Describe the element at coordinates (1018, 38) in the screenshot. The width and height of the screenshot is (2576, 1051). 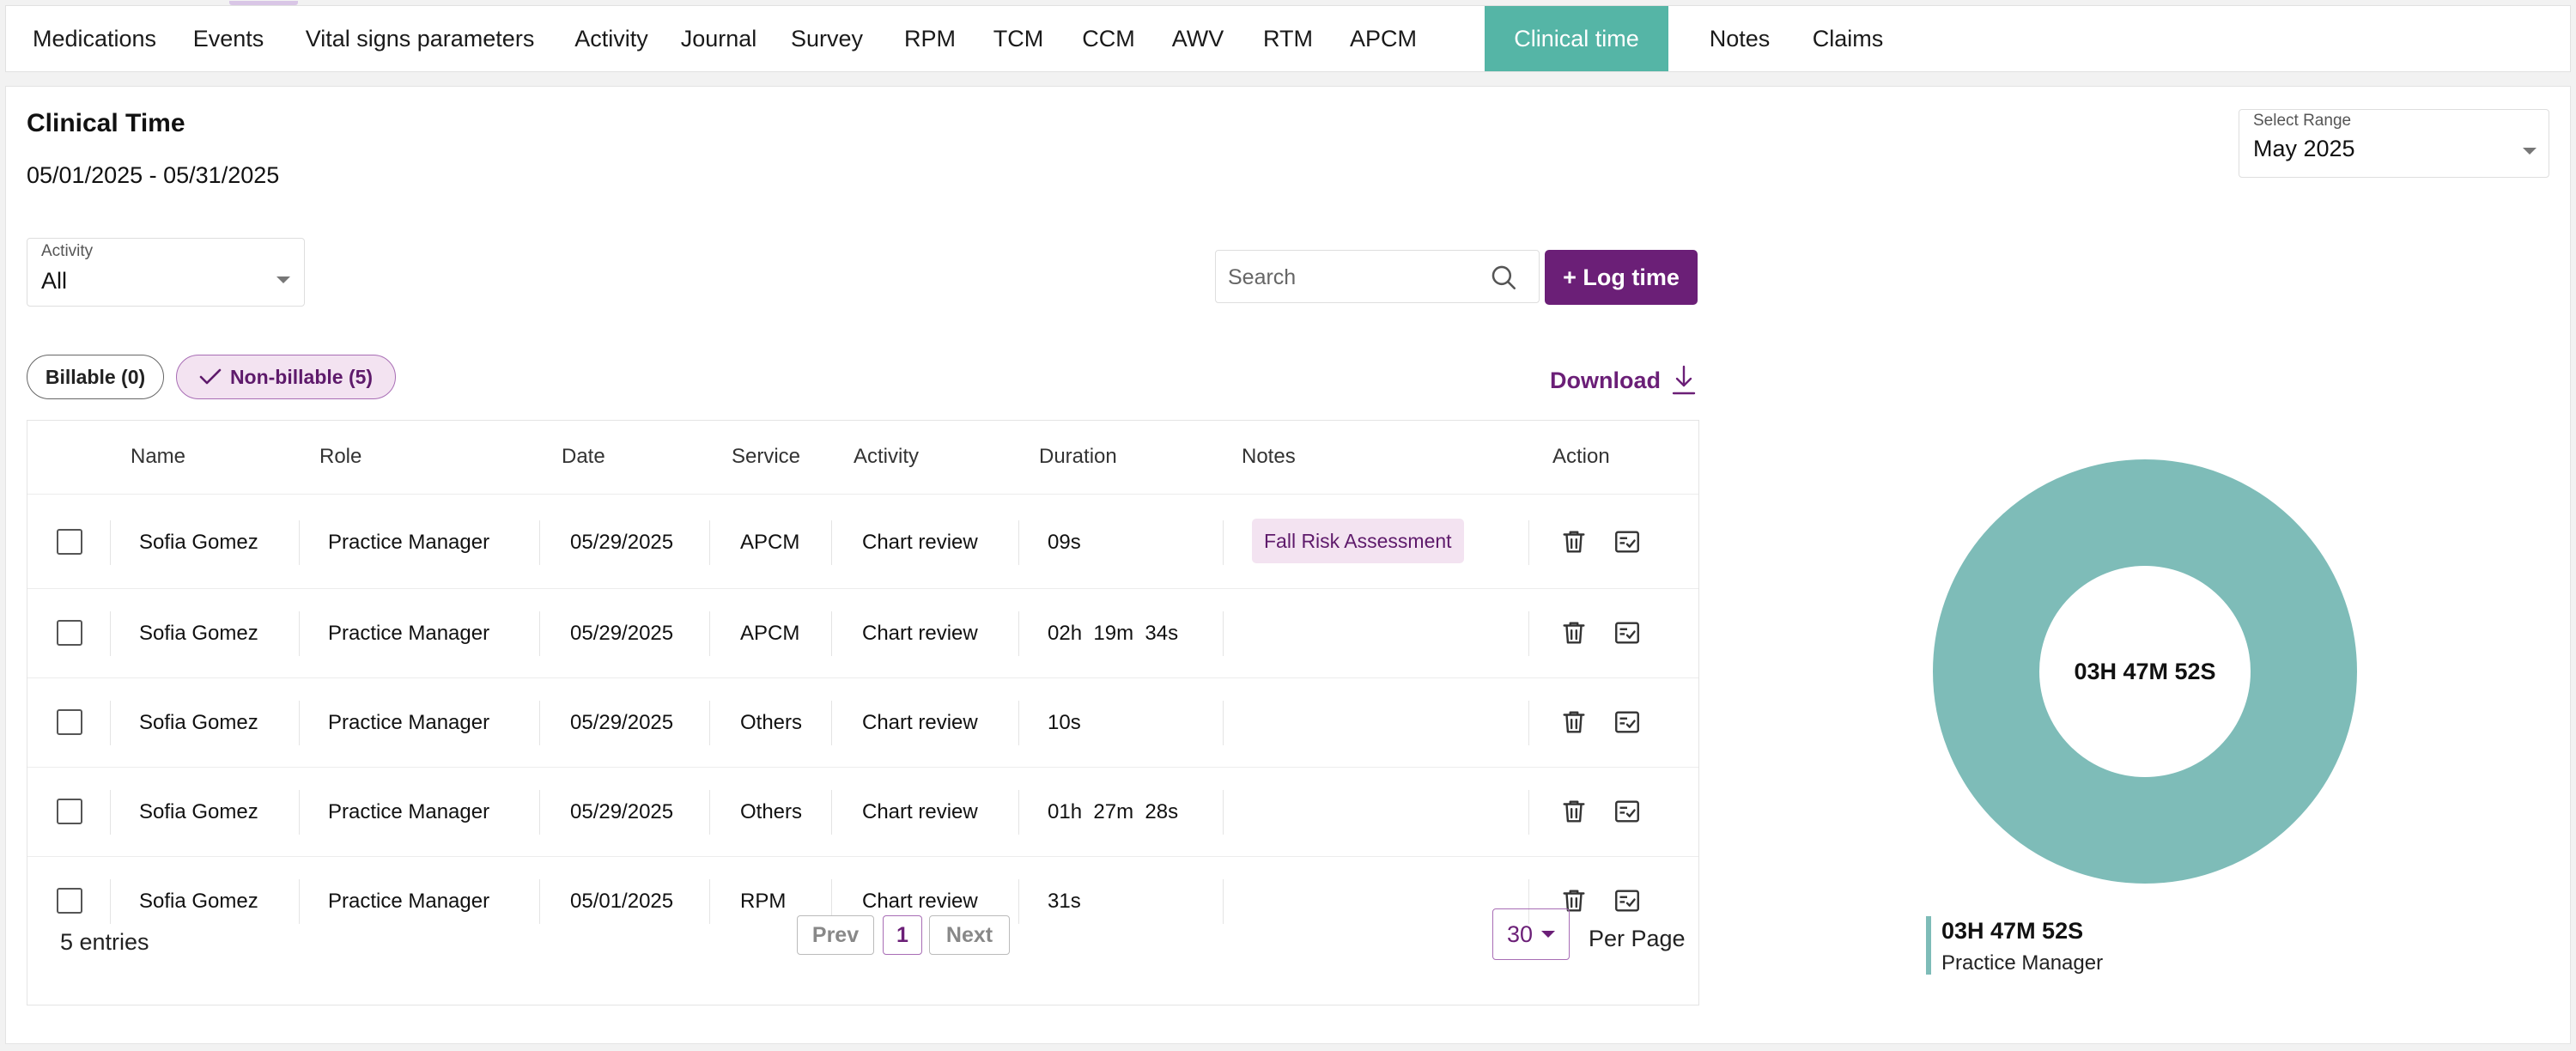
I see `tab-tcm: TCM` at that location.